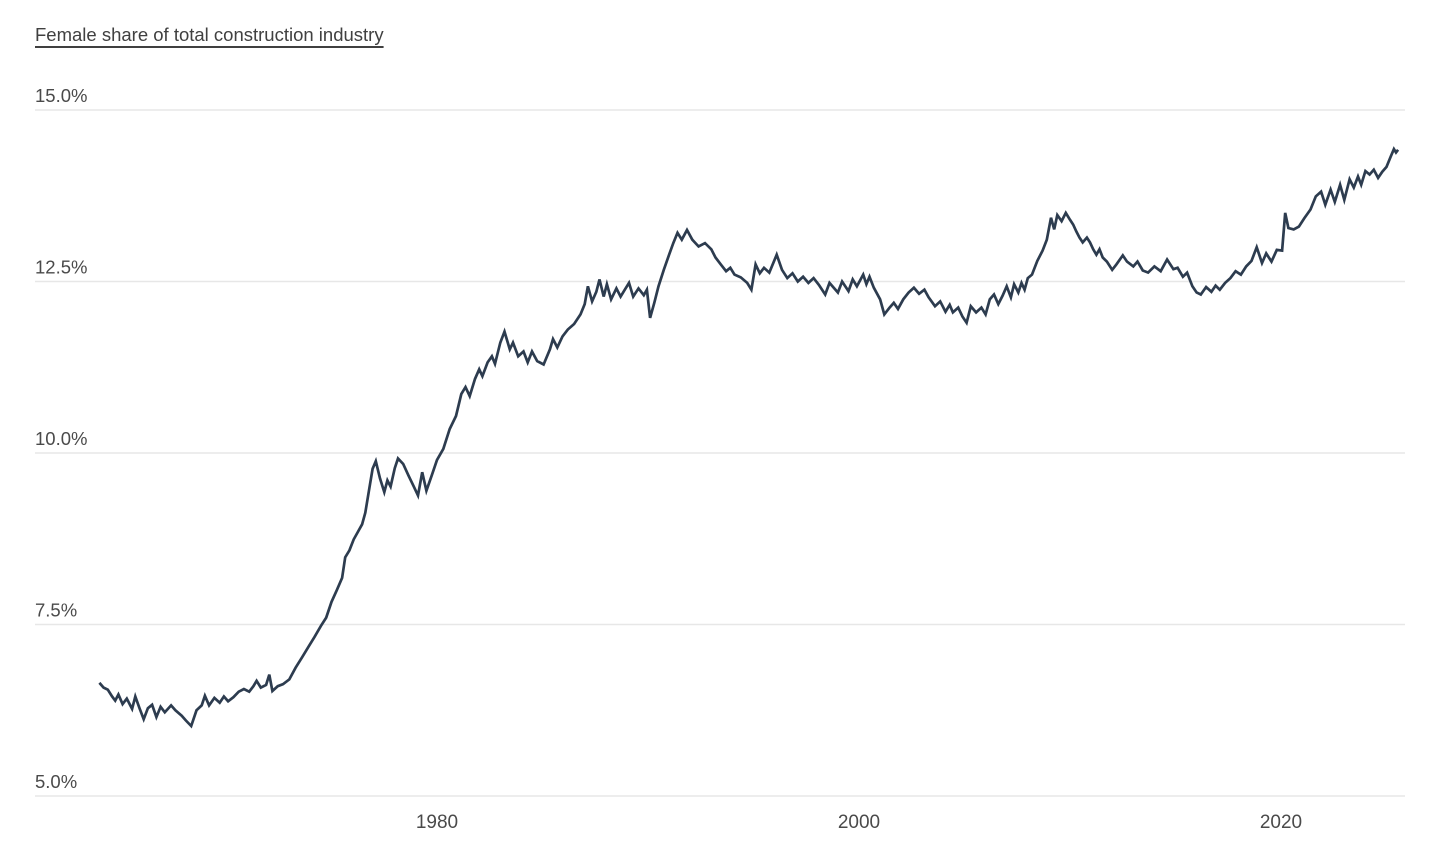  What do you see at coordinates (61, 438) in the screenshot?
I see `y-tick-label: 10.0%` at bounding box center [61, 438].